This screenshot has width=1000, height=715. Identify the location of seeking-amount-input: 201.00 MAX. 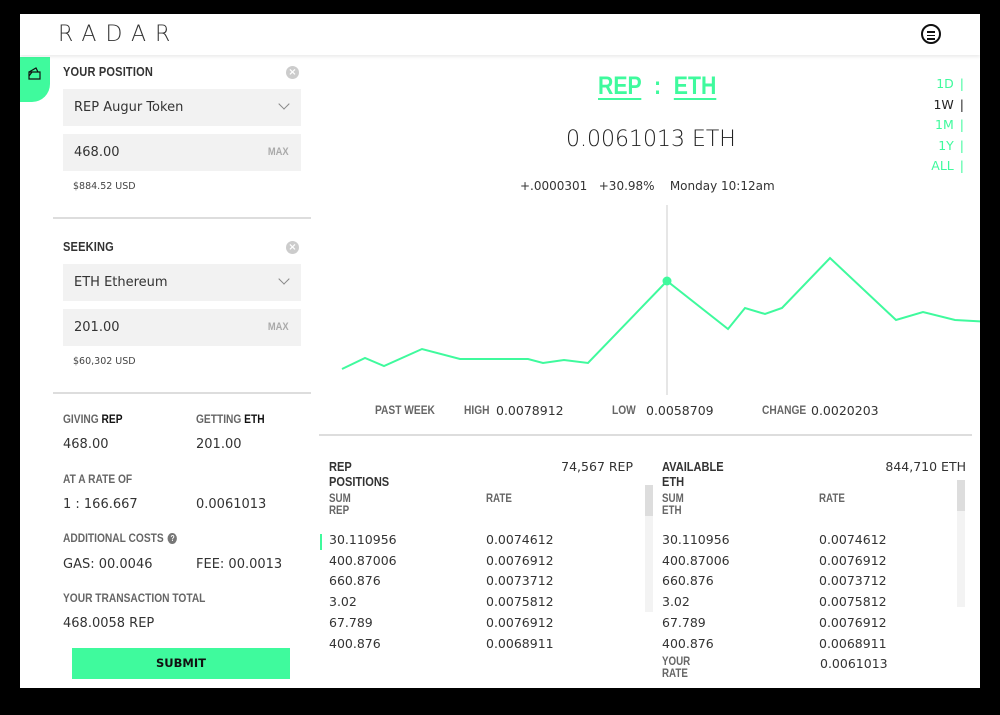
(182, 327).